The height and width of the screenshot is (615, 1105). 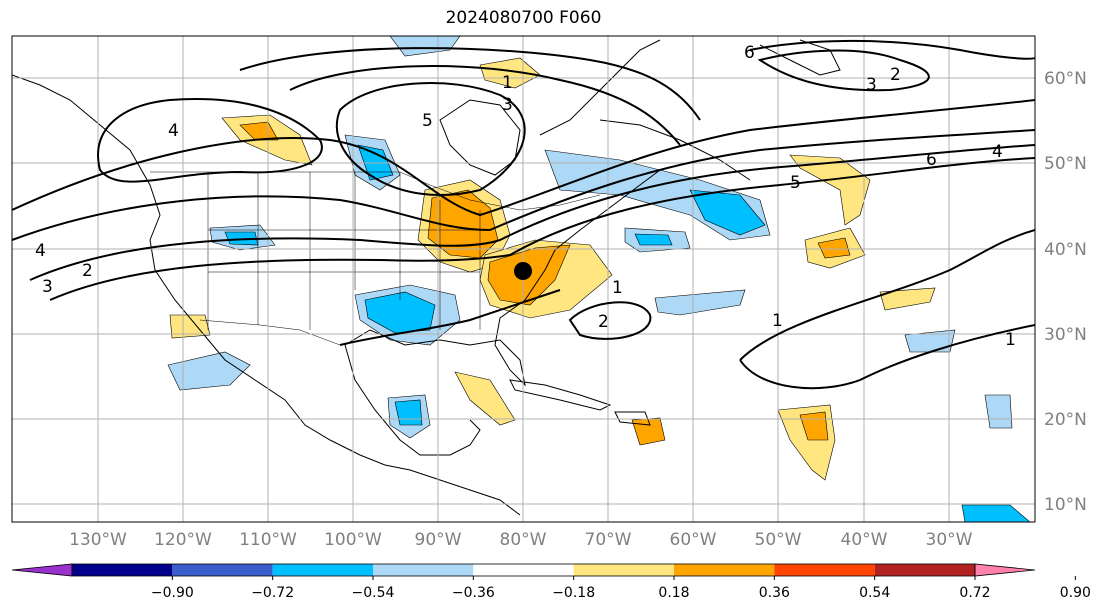 What do you see at coordinates (573, 593) in the screenshot?
I see `colorbar-tick-label: −0.18` at bounding box center [573, 593].